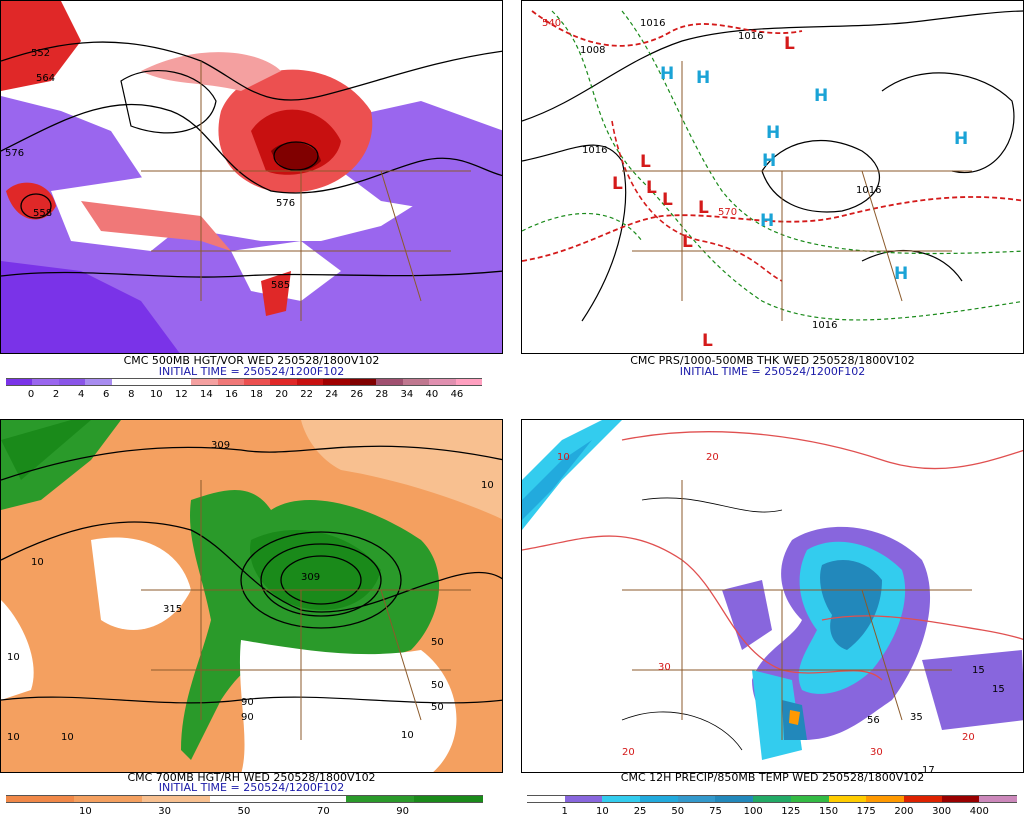 The width and height of the screenshot is (1024, 819). Describe the element at coordinates (564, 811) in the screenshot. I see `colorbar-tick-label: 1` at that location.